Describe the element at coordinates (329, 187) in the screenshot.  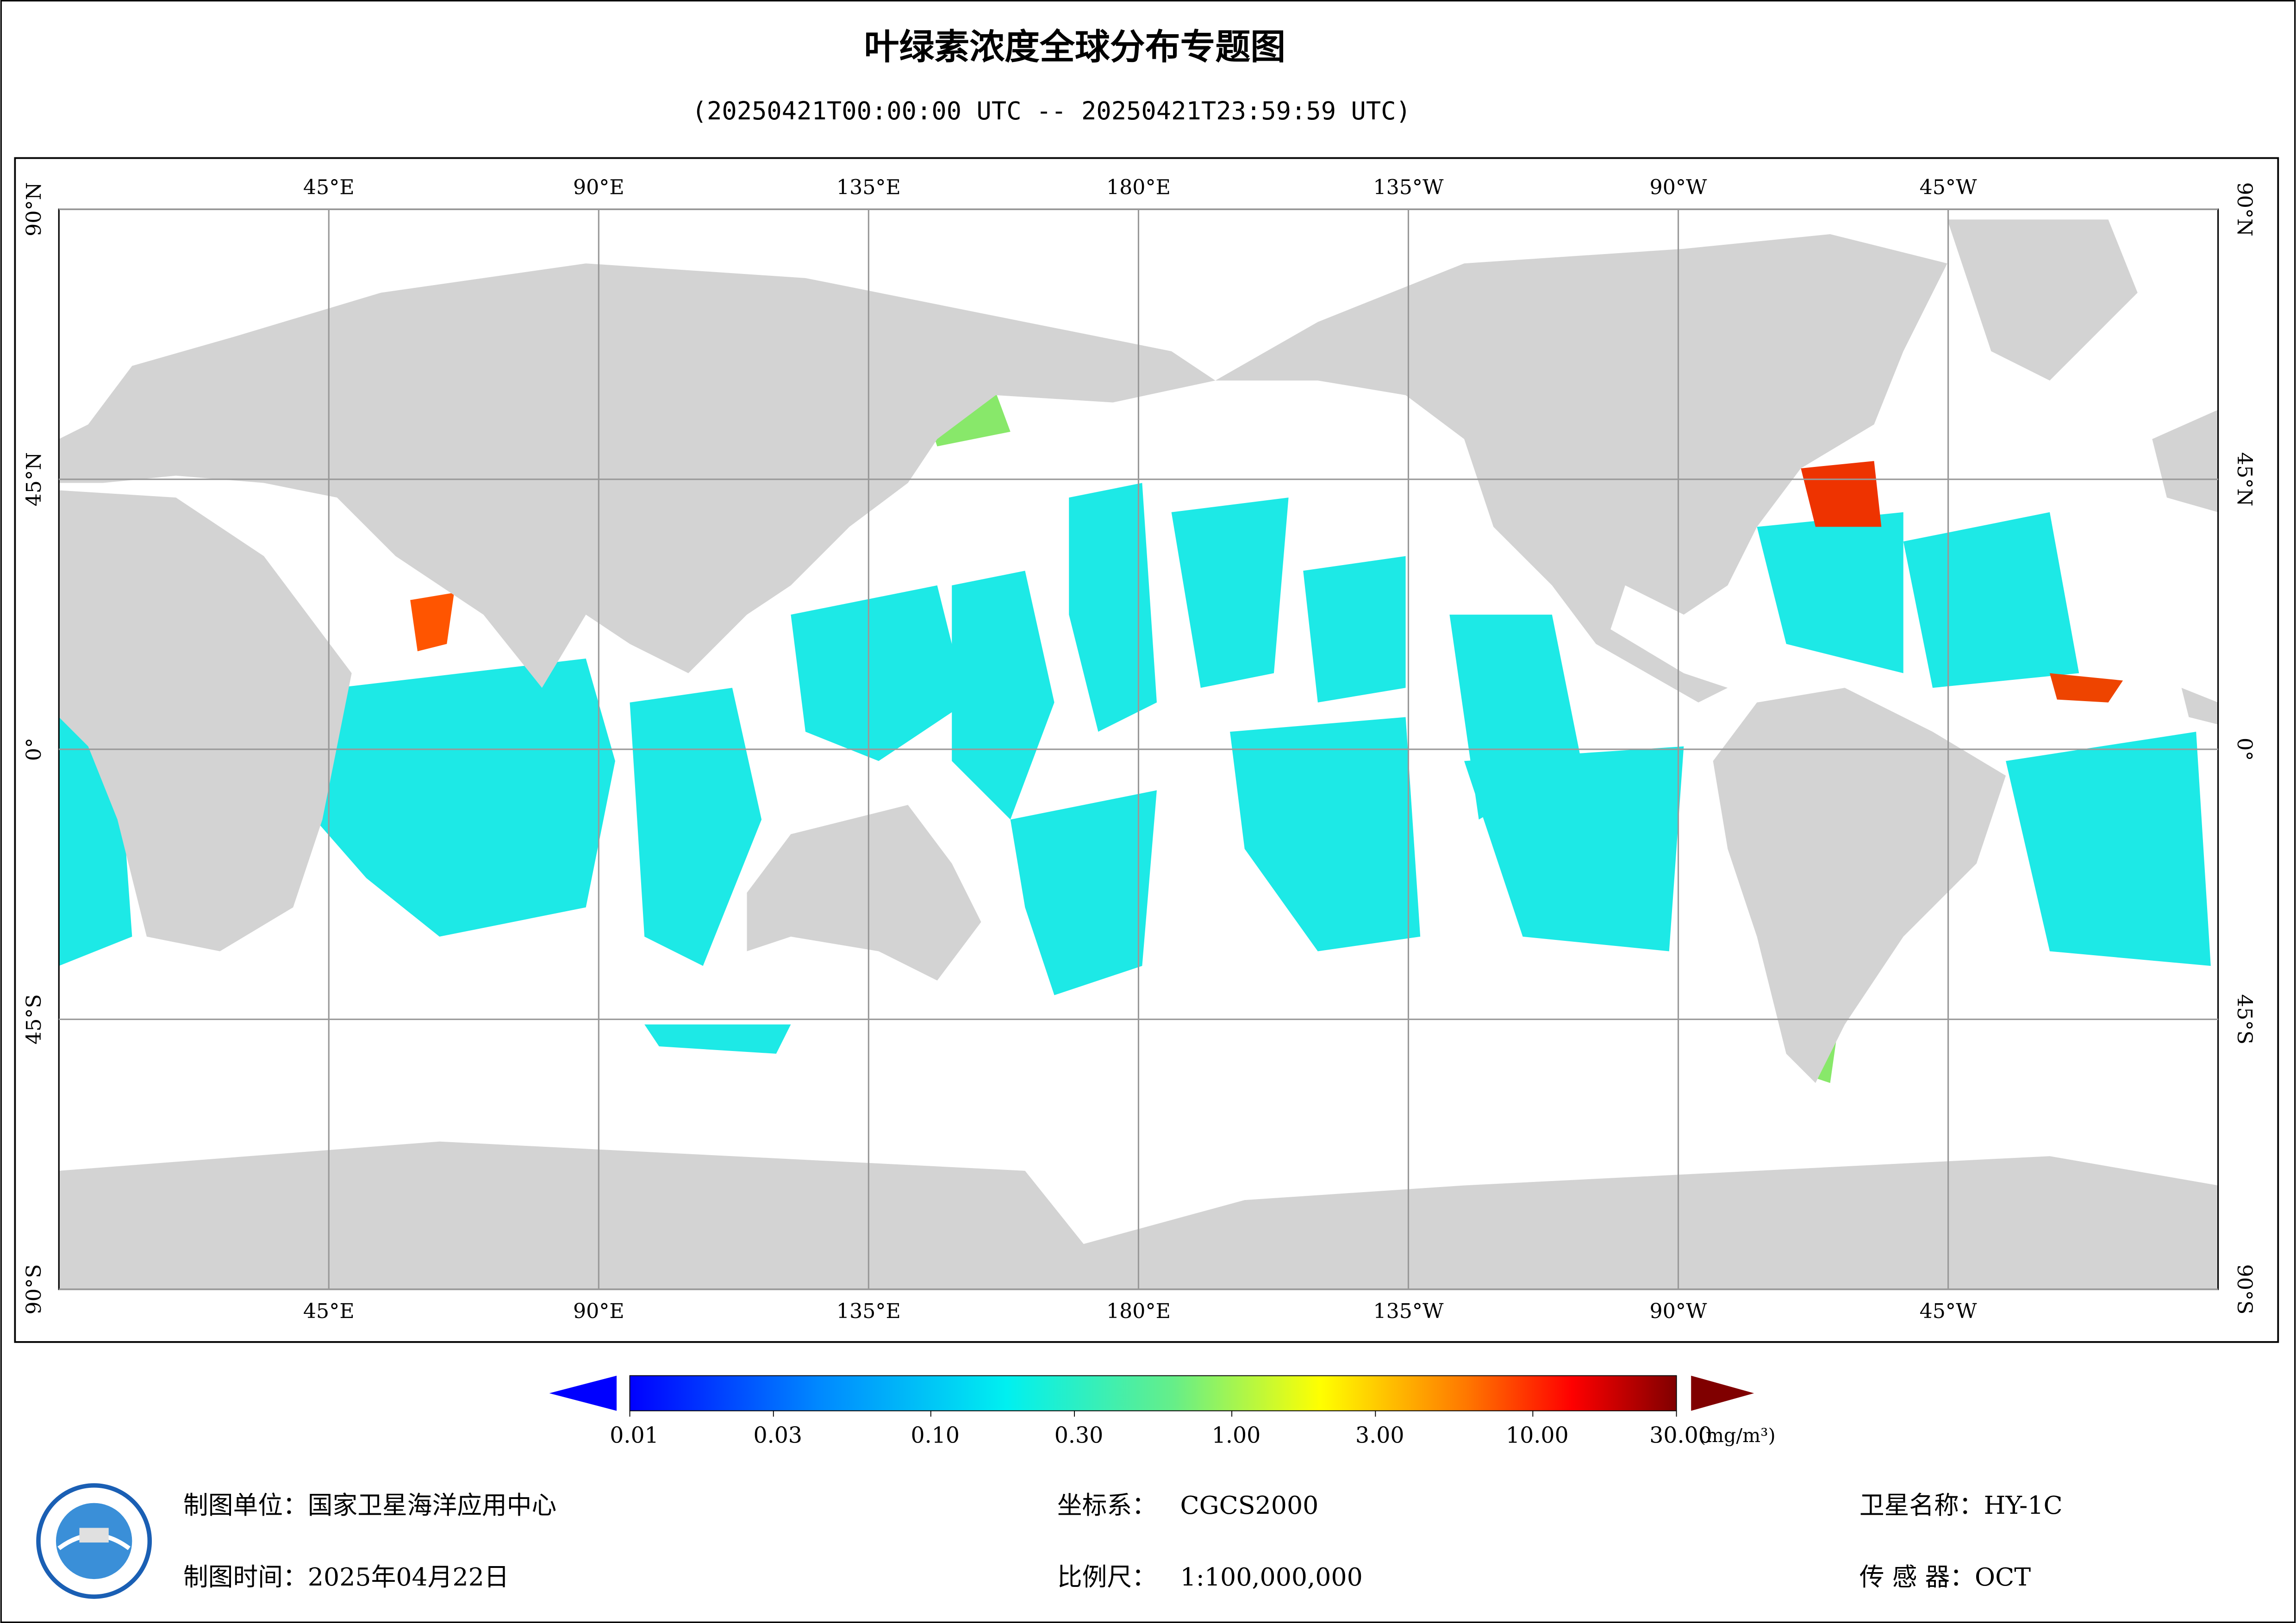
I see `lon-label-top: 45°E` at that location.